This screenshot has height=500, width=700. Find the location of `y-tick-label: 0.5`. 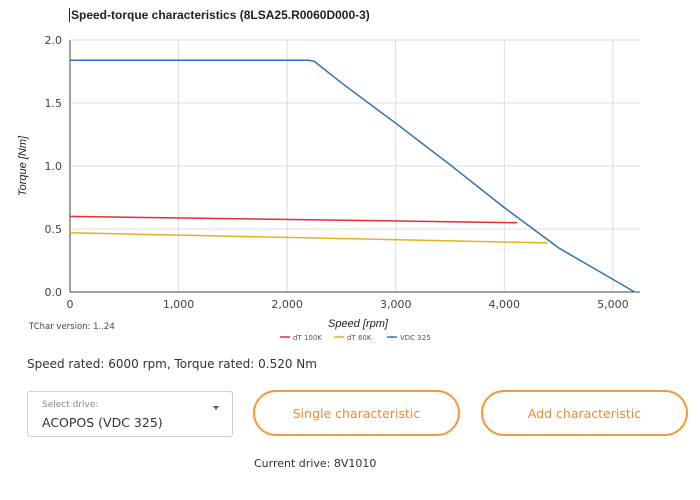

y-tick-label: 0.5 is located at coordinates (54, 229).